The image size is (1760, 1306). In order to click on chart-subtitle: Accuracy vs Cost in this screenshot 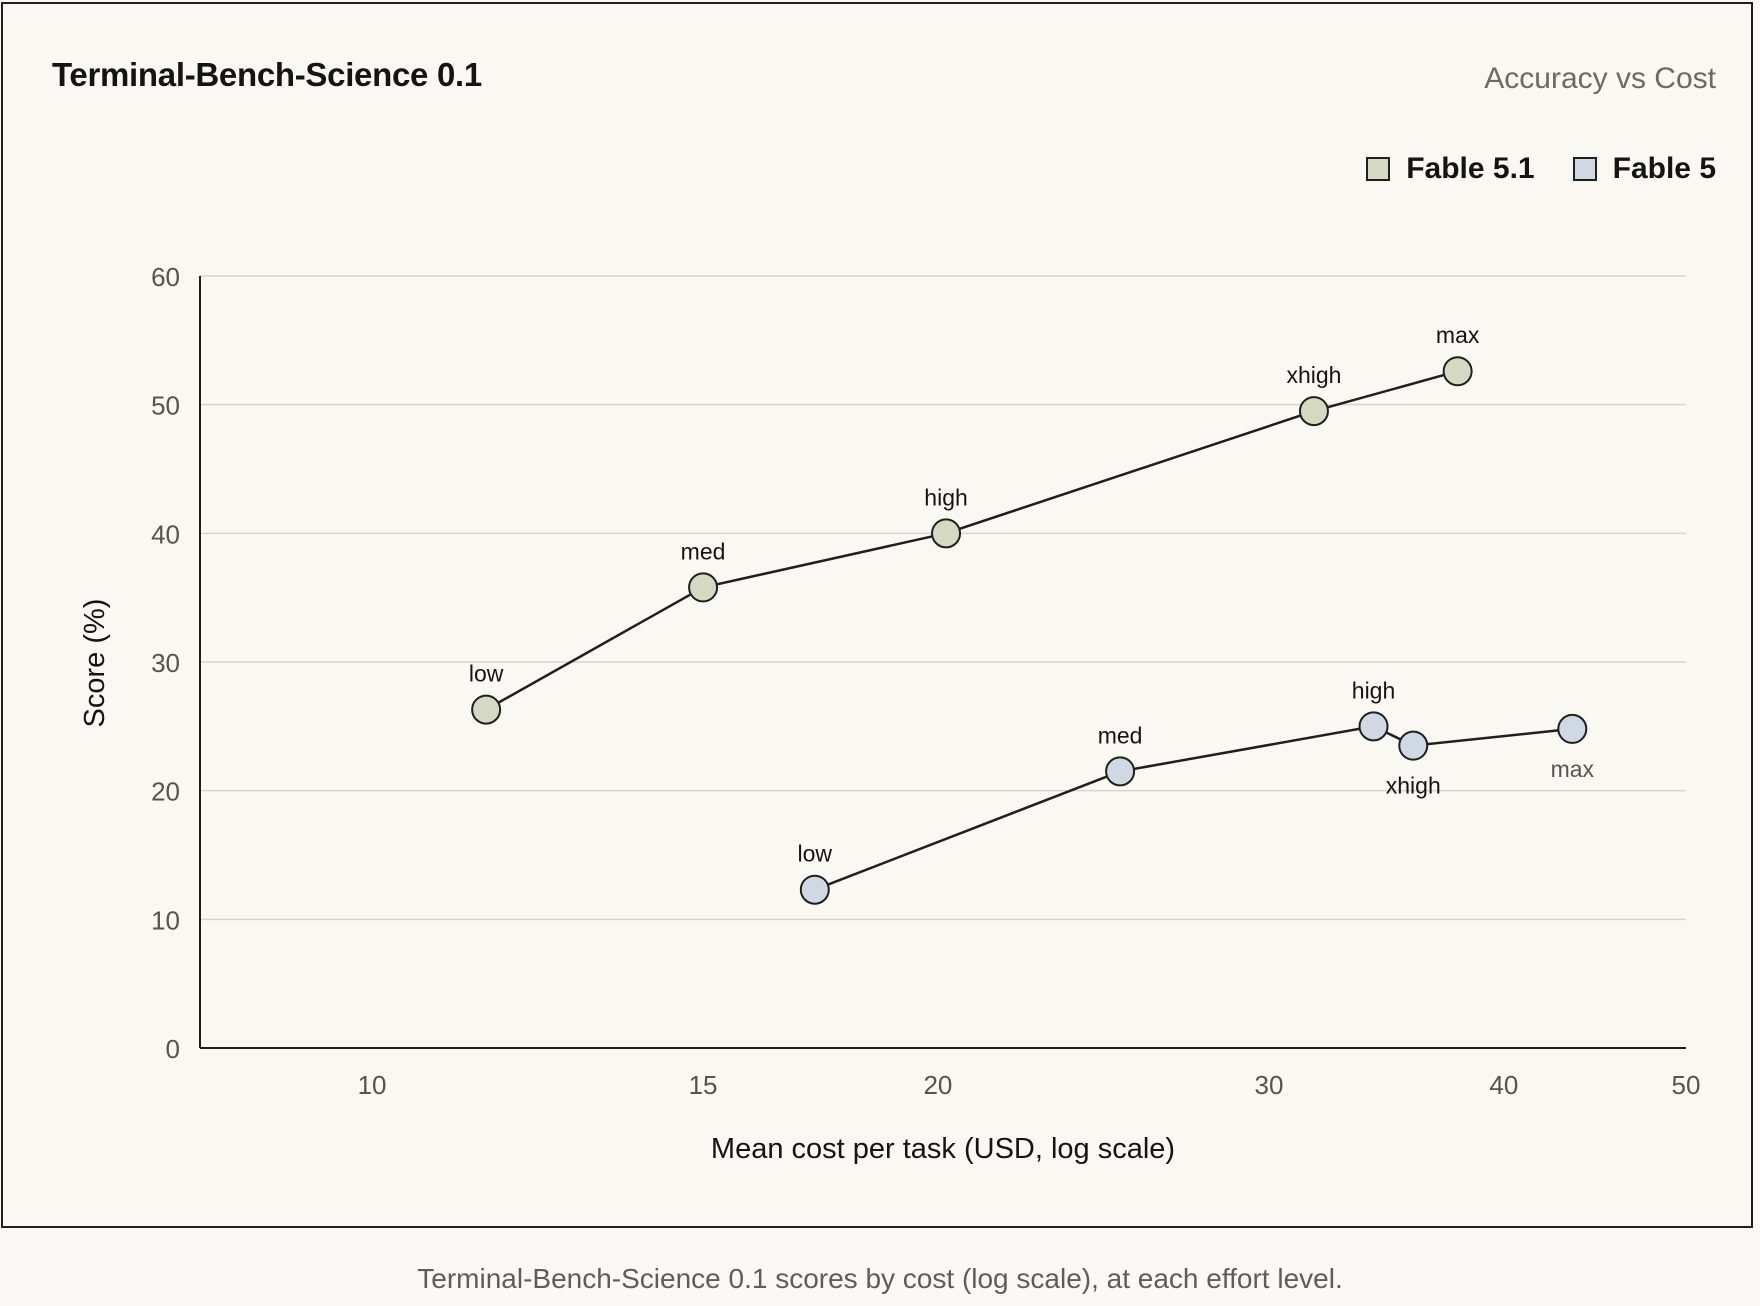, I will do `click(1600, 78)`.